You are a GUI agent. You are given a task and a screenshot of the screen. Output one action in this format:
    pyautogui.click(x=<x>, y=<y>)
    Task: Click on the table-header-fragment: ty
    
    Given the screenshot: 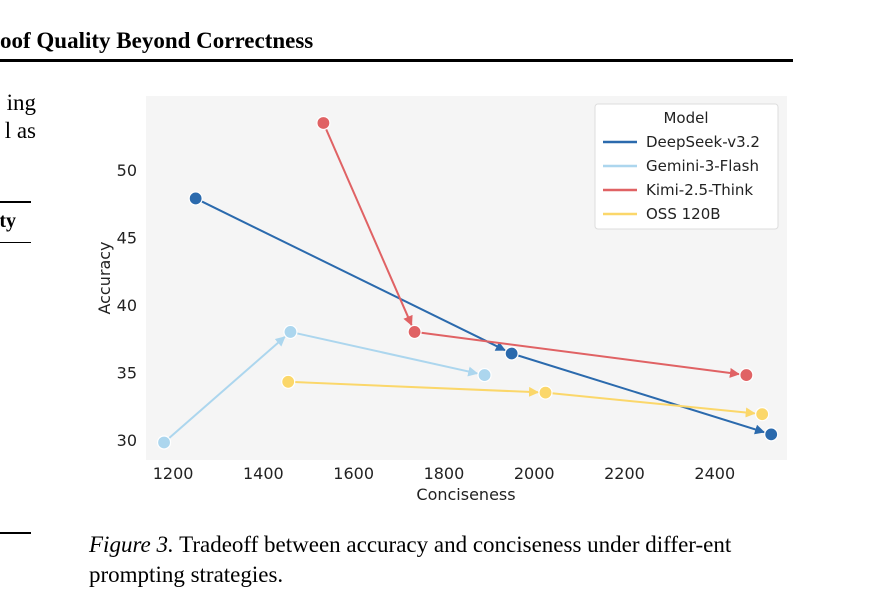 What is the action you would take?
    pyautogui.click(x=8, y=221)
    